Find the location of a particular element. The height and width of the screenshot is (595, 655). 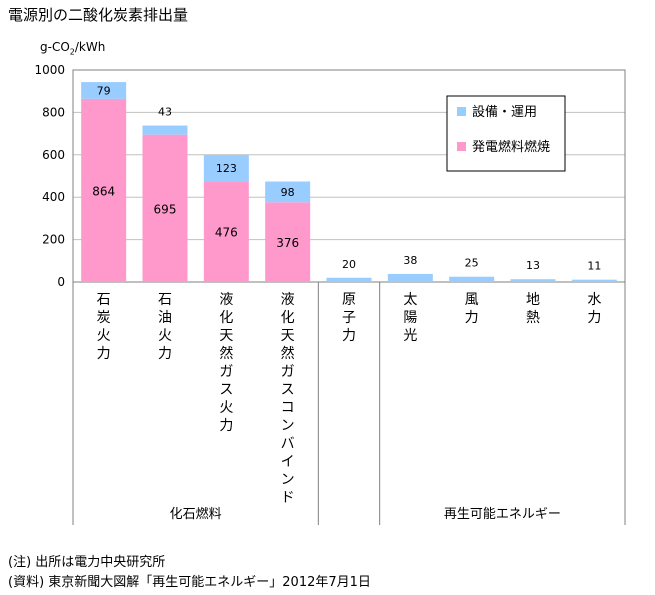

reference-note: (資料) 東京新聞大図解「再生可能エネルギー」2012年7月1日 is located at coordinates (189, 582).